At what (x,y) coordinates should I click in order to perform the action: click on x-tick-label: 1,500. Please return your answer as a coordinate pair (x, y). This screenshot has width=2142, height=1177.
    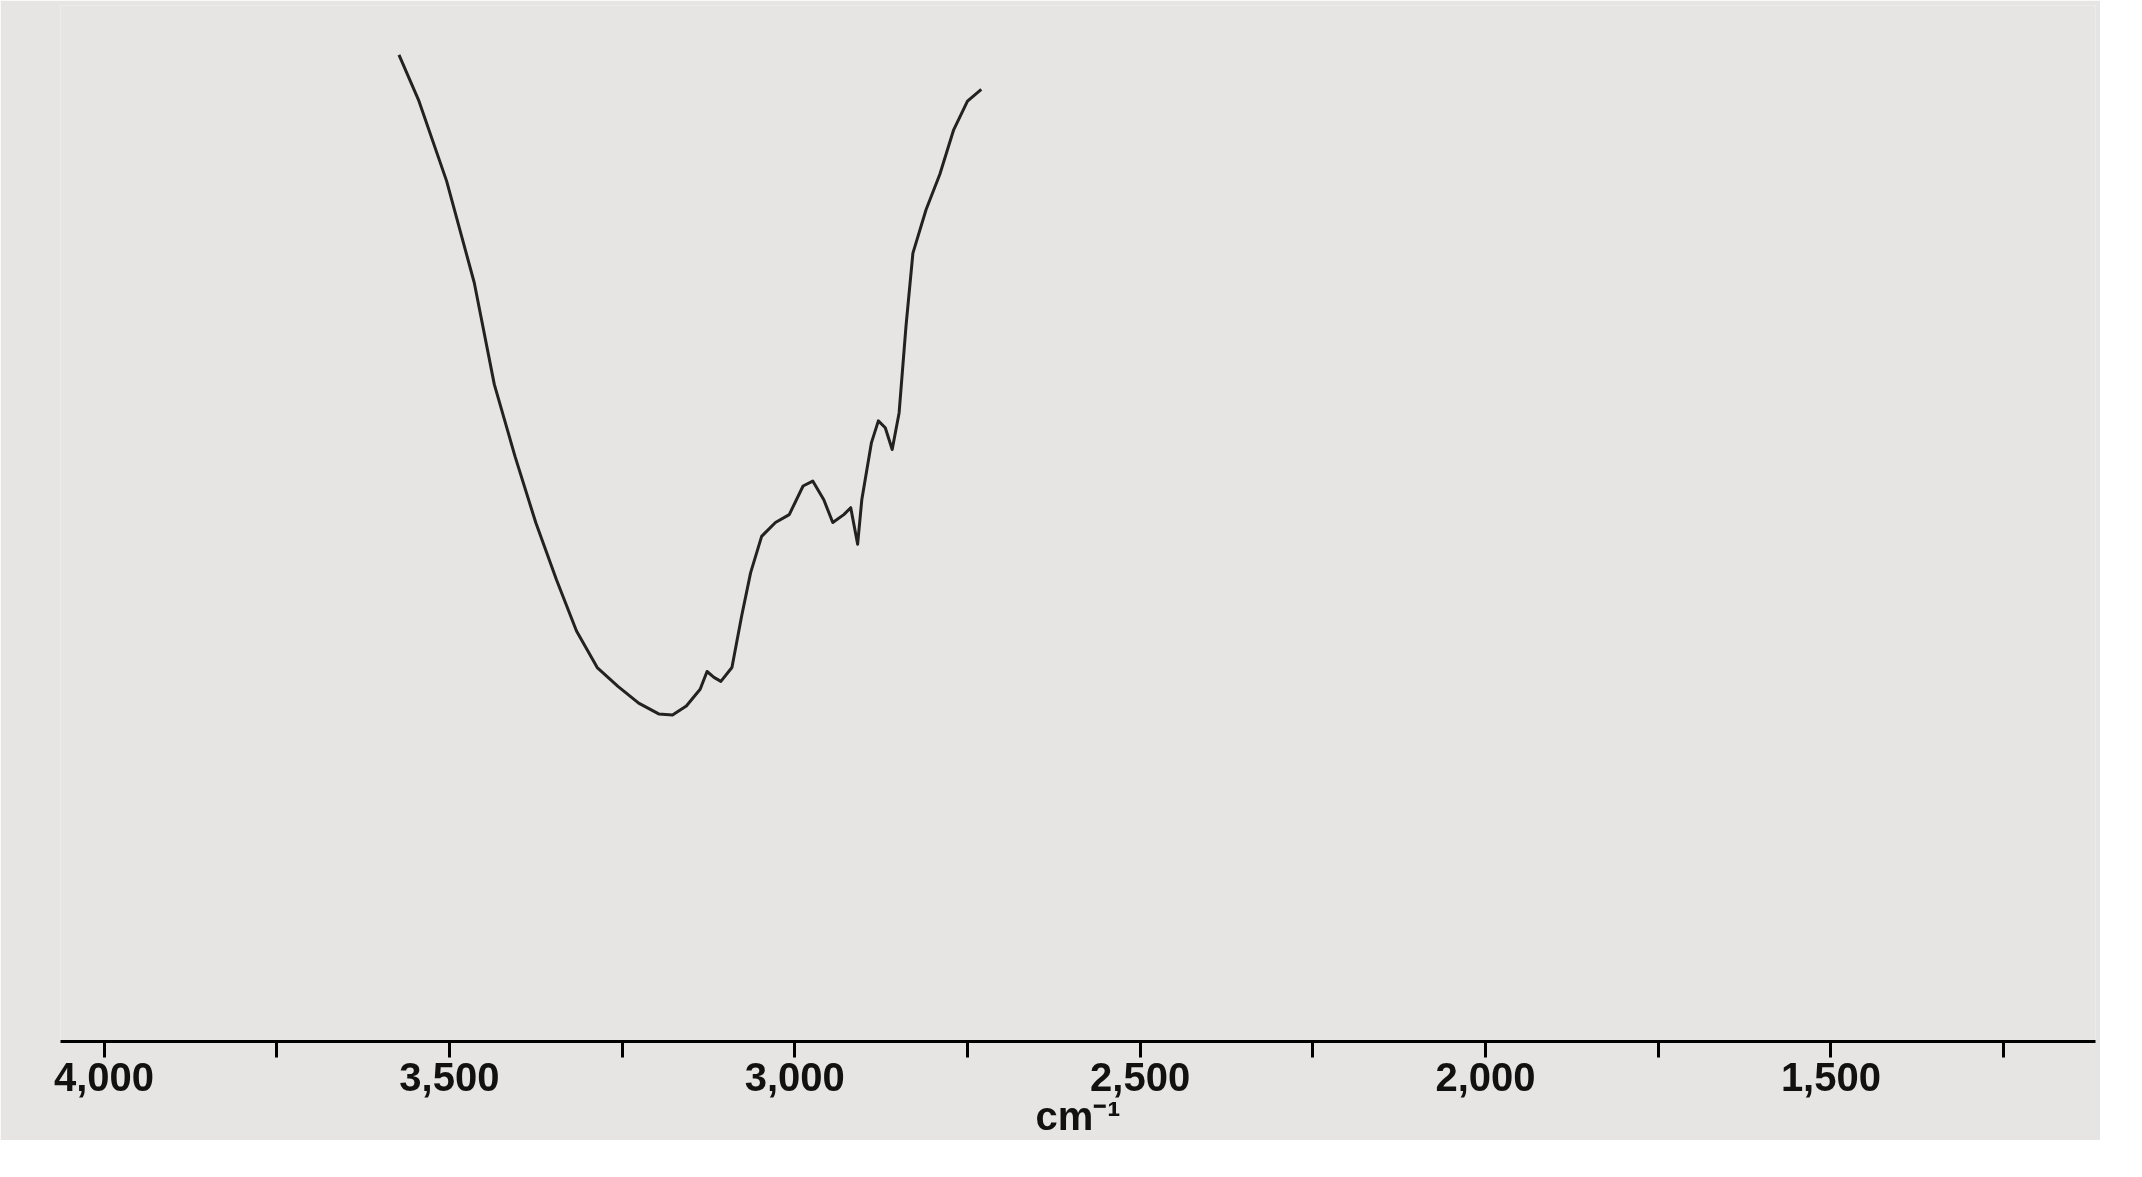
    Looking at the image, I should click on (1830, 1076).